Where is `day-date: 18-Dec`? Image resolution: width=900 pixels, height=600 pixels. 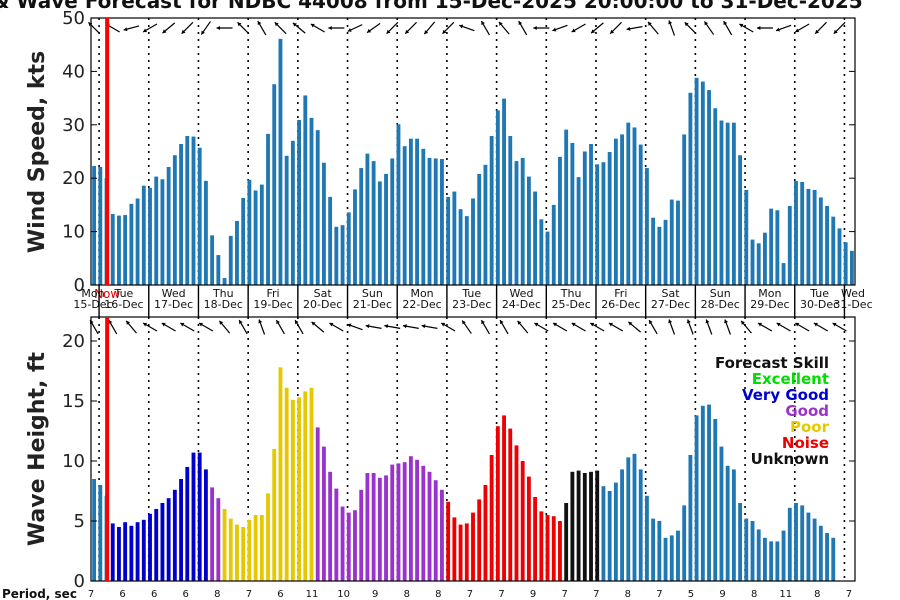 day-date: 18-Dec is located at coordinates (223, 304).